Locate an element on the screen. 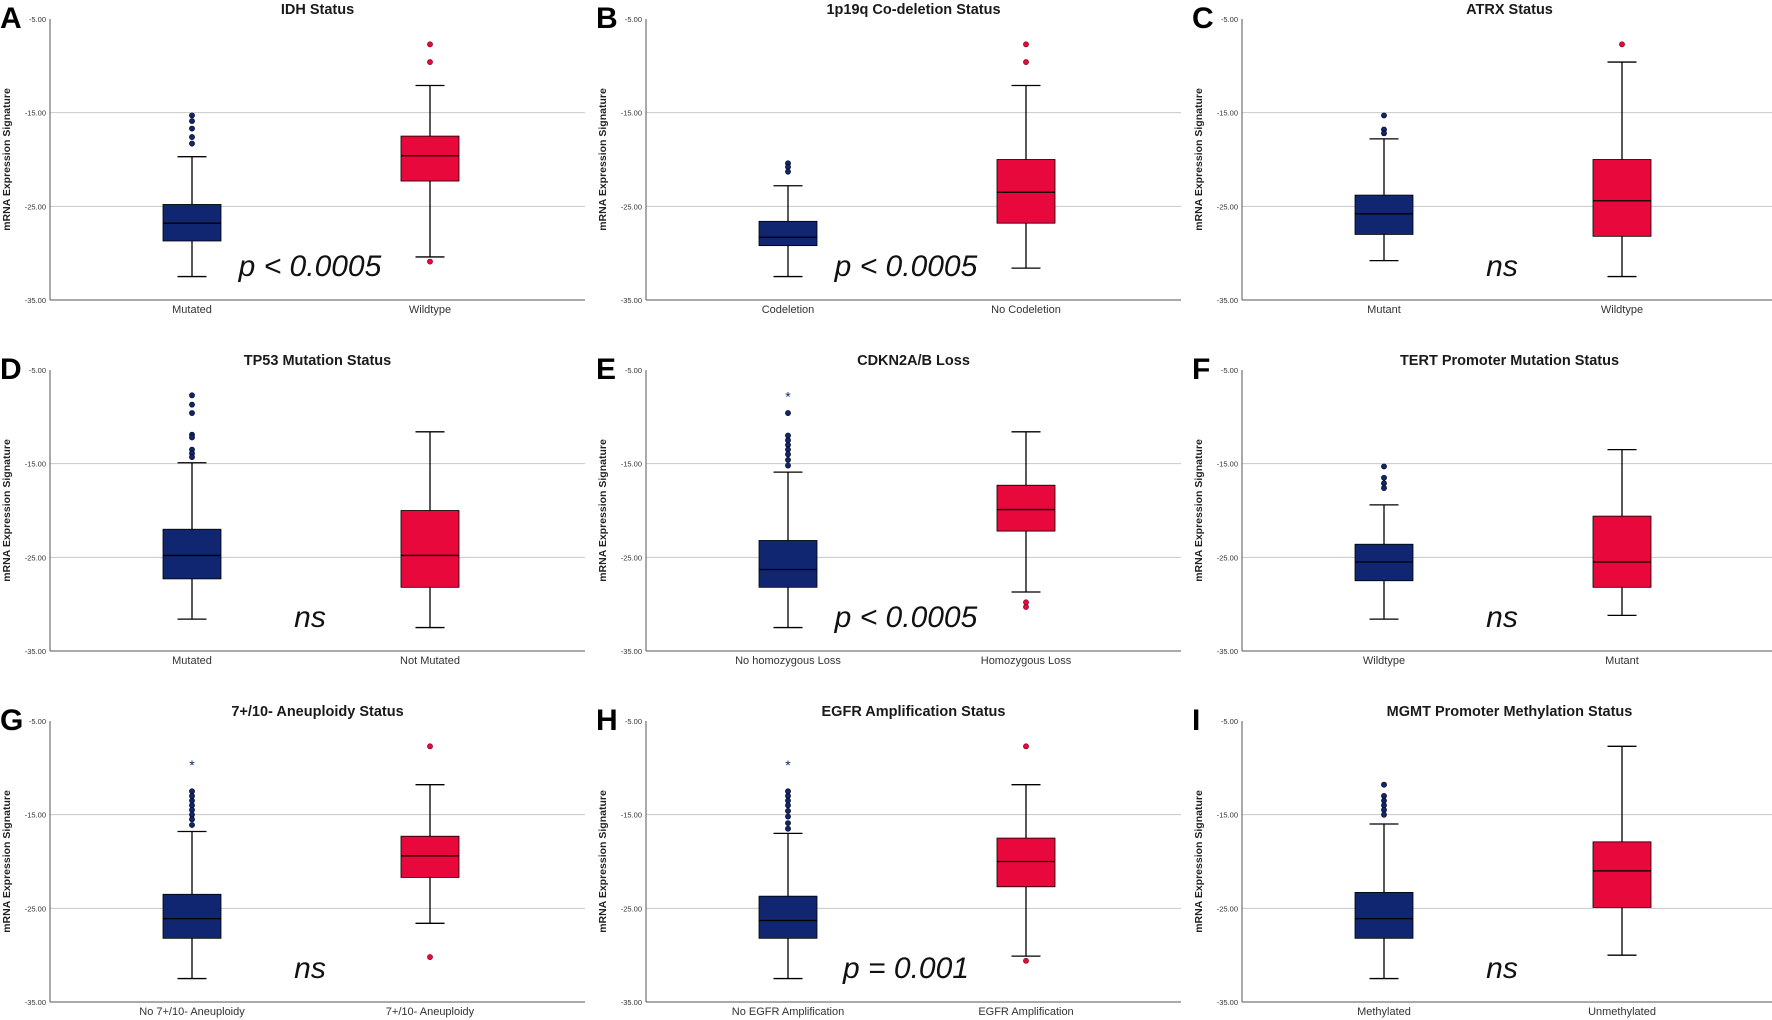 The height and width of the screenshot is (1020, 1772). chart-title: CDKN2A/B Loss is located at coordinates (913, 361).